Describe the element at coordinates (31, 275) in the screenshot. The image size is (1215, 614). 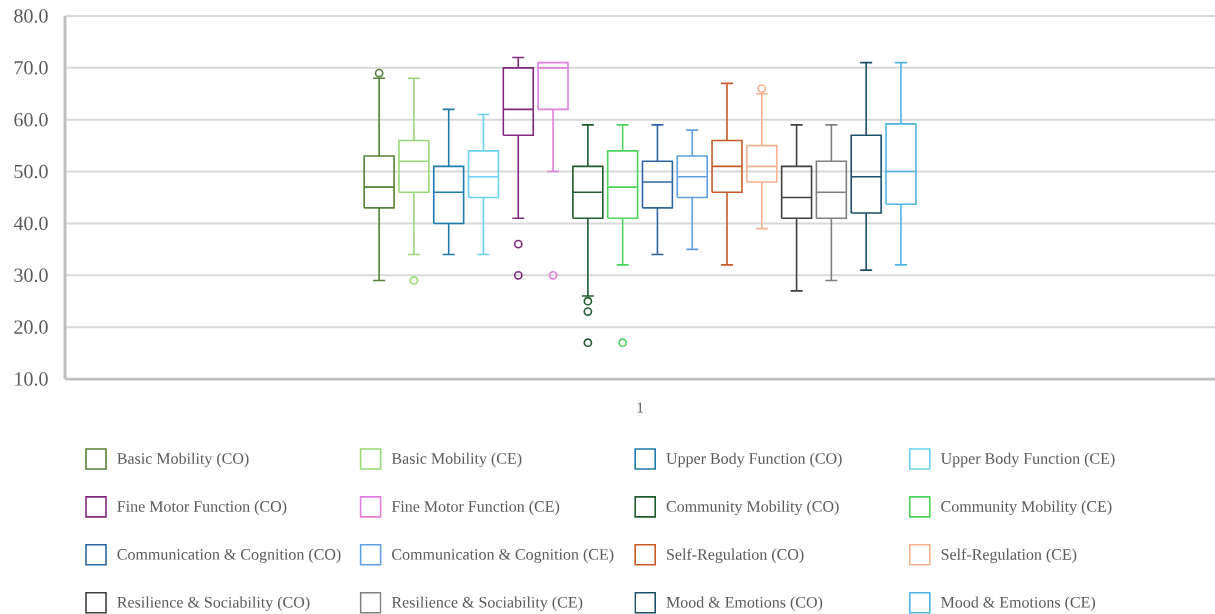
I see `y-tick-label: 30.0` at that location.